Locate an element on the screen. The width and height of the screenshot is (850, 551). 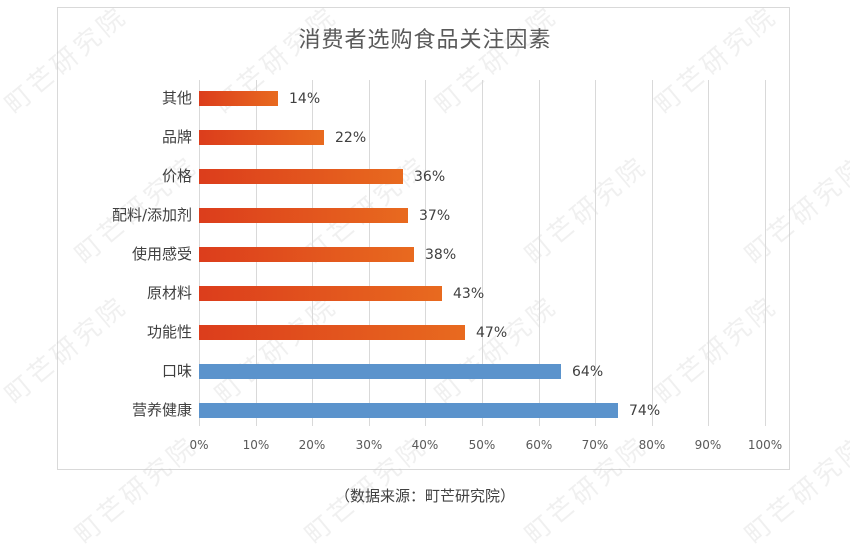
x-tick-label: 30% is located at coordinates (369, 445).